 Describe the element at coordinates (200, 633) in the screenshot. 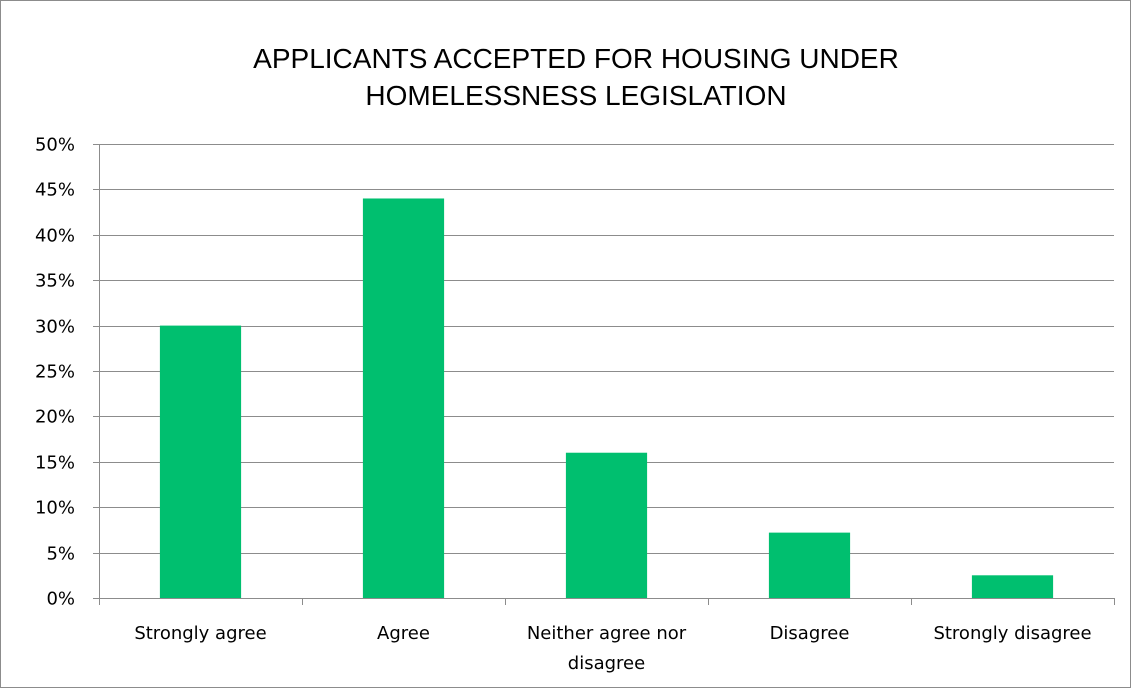

I see `x-category-label: Strongly agree` at that location.